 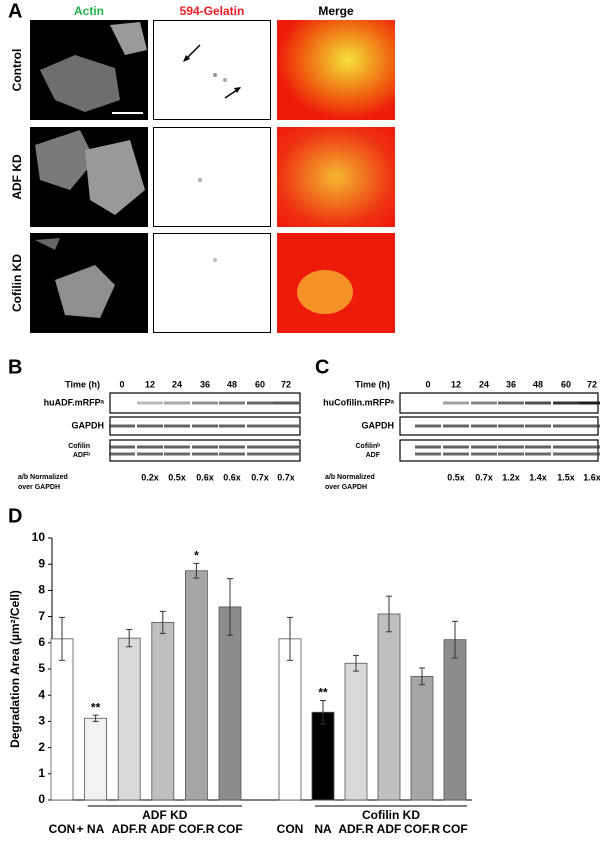 I want to click on y-tick-label: 1, so click(x=41, y=773).